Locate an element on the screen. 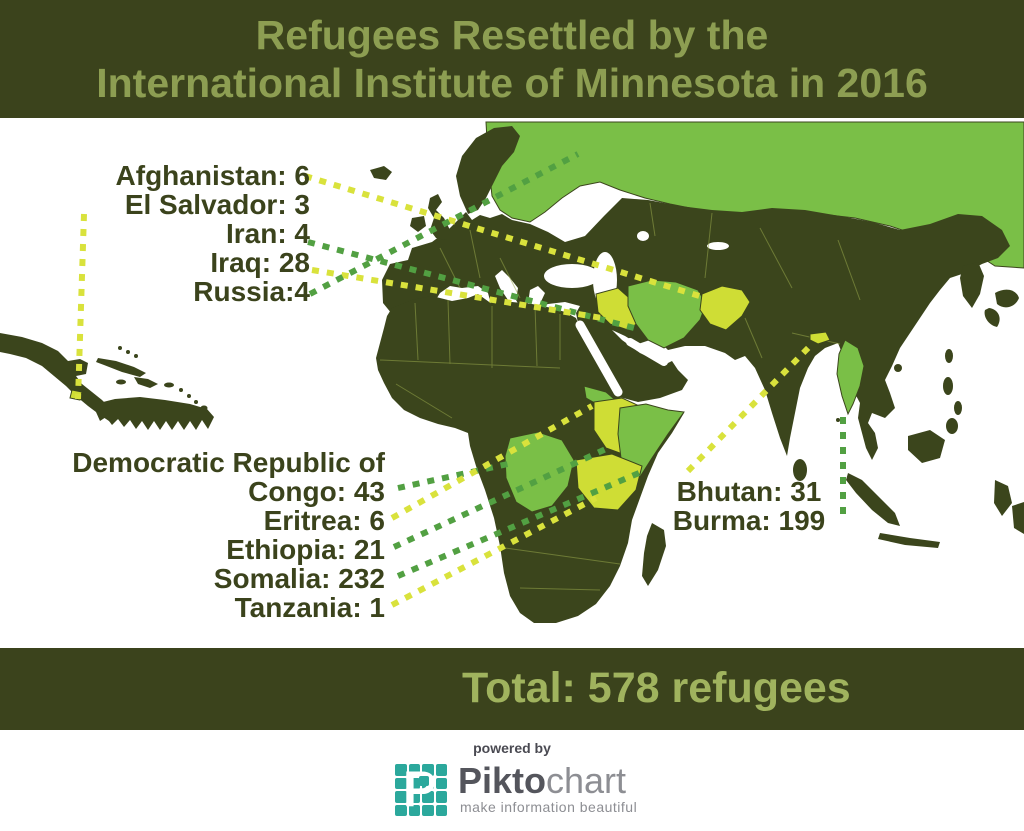 The height and width of the screenshot is (831, 1024). country-iran is located at coordinates (667, 314).